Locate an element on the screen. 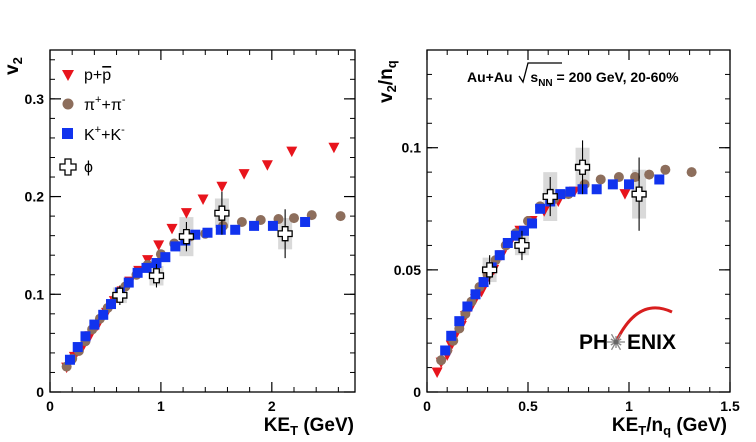  right-x-axis-title: KET/nq (GeV) is located at coordinates (669, 426).